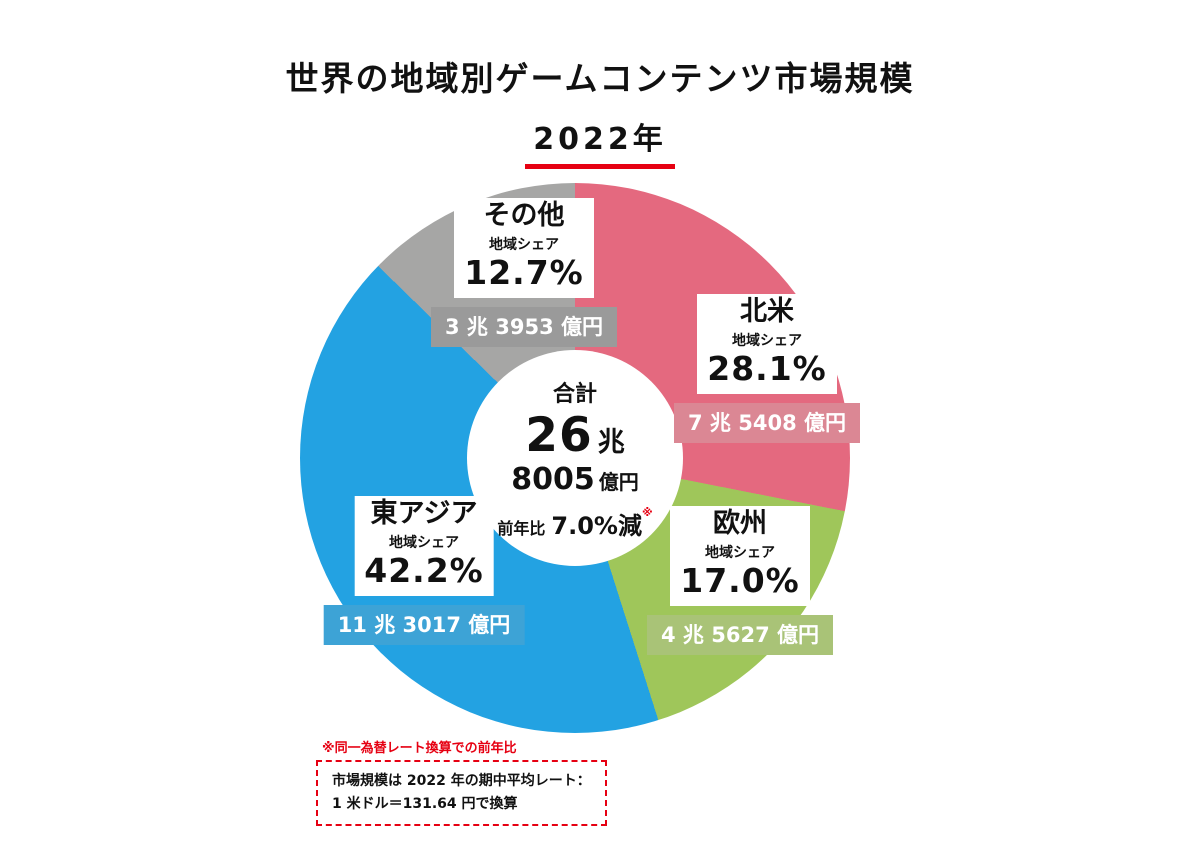  I want to click on segment-text-panel: 東アジア 地域シェア 42.2%, so click(424, 546).